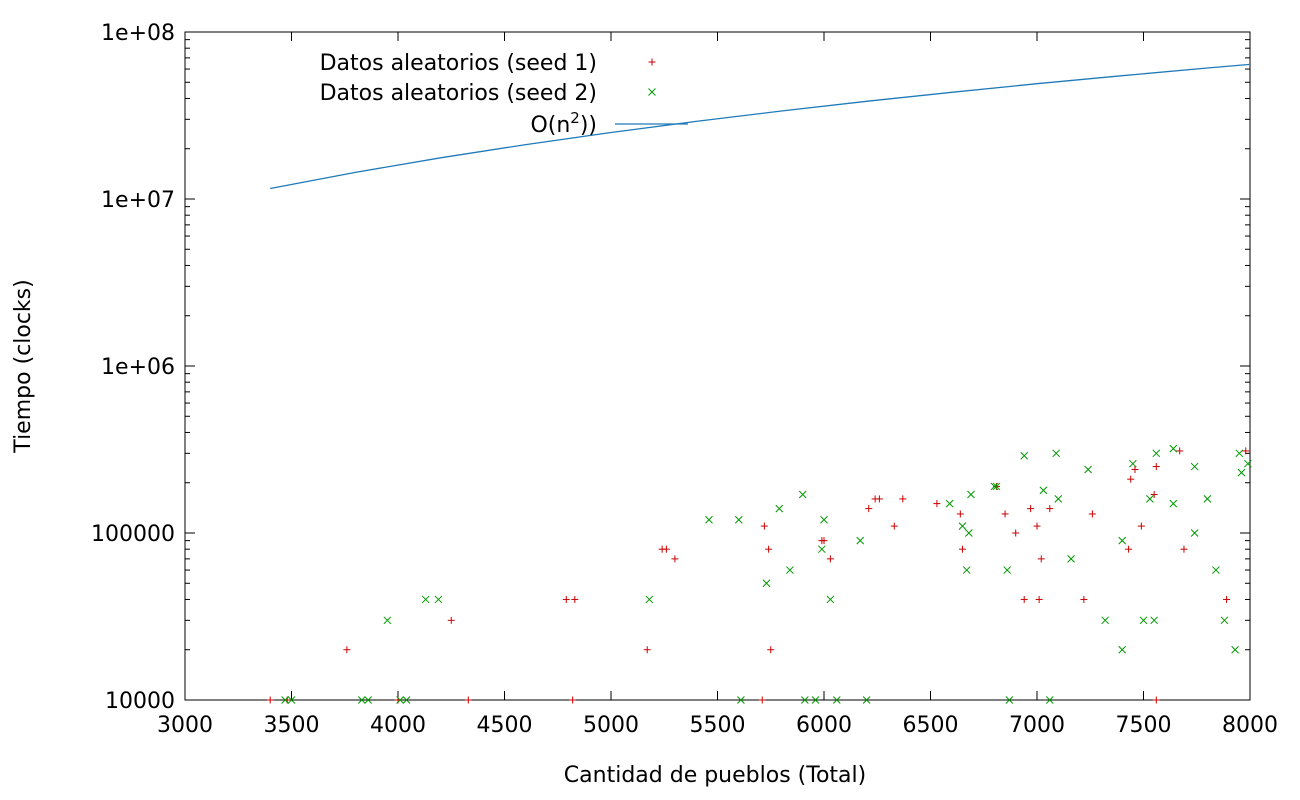  What do you see at coordinates (138, 367) in the screenshot?
I see `y-tick-label: 1e+06` at bounding box center [138, 367].